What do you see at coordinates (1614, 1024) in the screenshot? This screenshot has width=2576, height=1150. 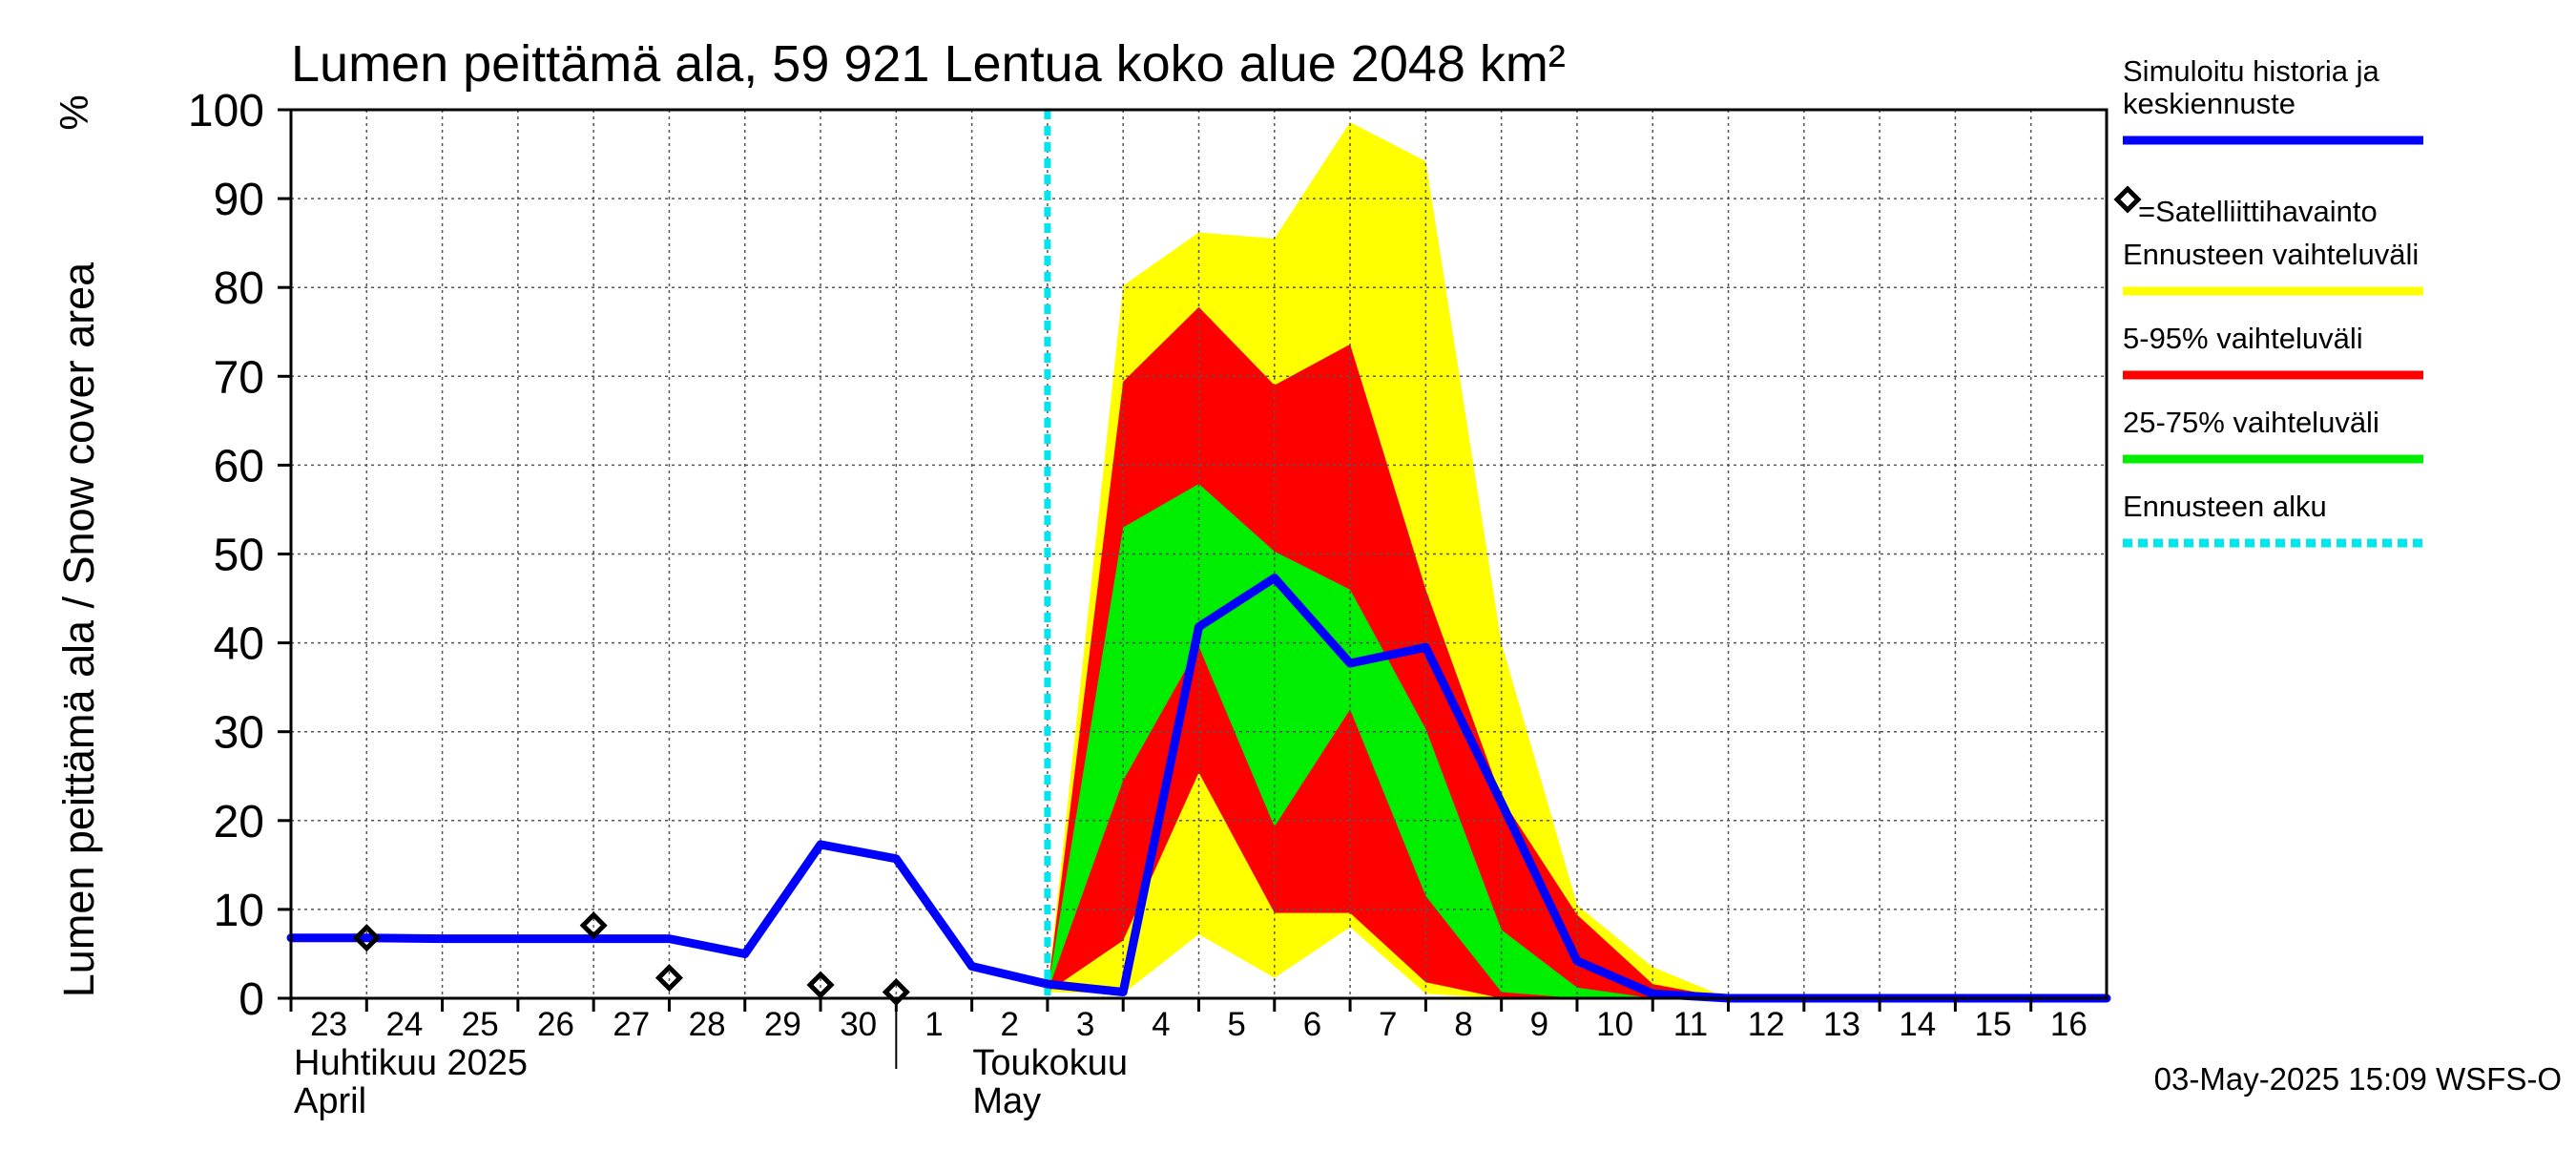 I see `x-tick-label: 10` at bounding box center [1614, 1024].